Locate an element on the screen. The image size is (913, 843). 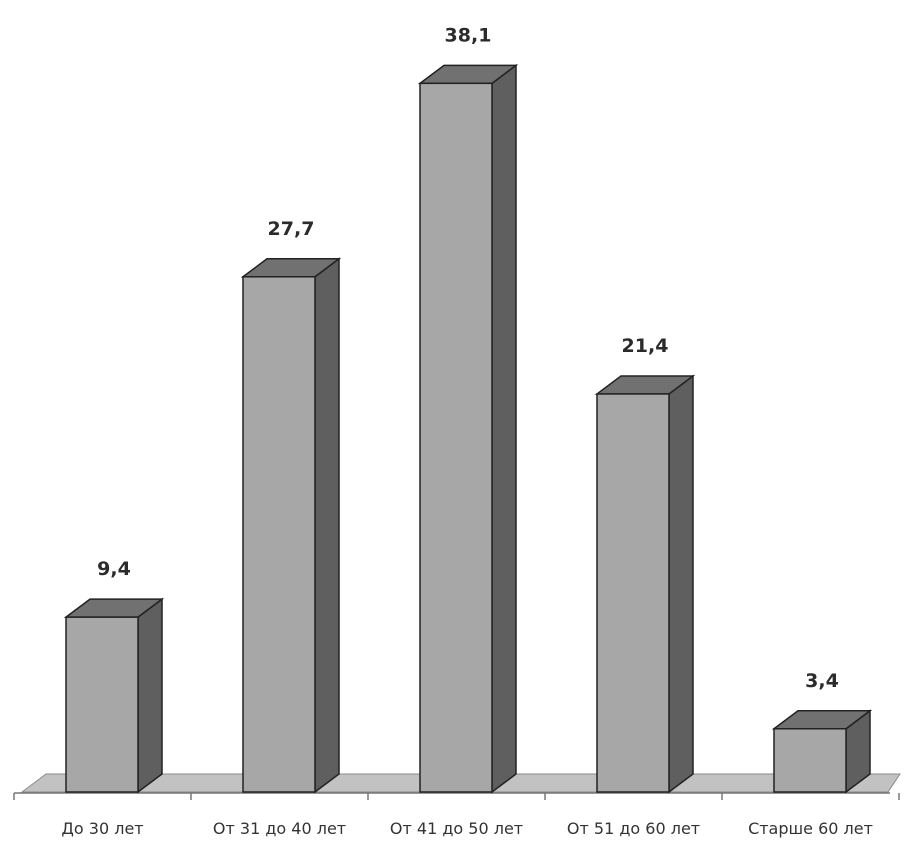
data-label: 21,4 is located at coordinates (645, 346).